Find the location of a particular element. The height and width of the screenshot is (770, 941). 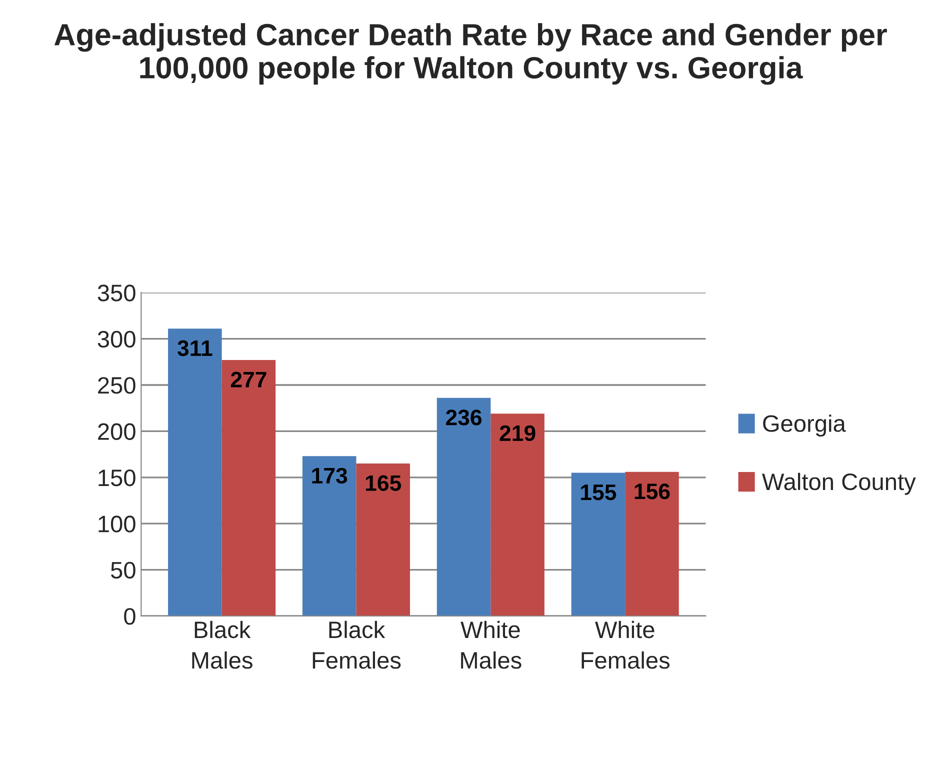

chart-title: Age-adjusted Cancer Death Rate by Race and Gender per 100,000 people for Walton County vs. Georgia is located at coordinates (470, 54).